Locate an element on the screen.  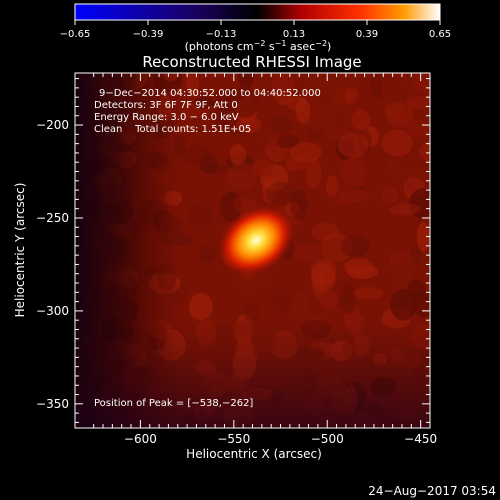
x-tick-label: −450 is located at coordinates (420, 439).